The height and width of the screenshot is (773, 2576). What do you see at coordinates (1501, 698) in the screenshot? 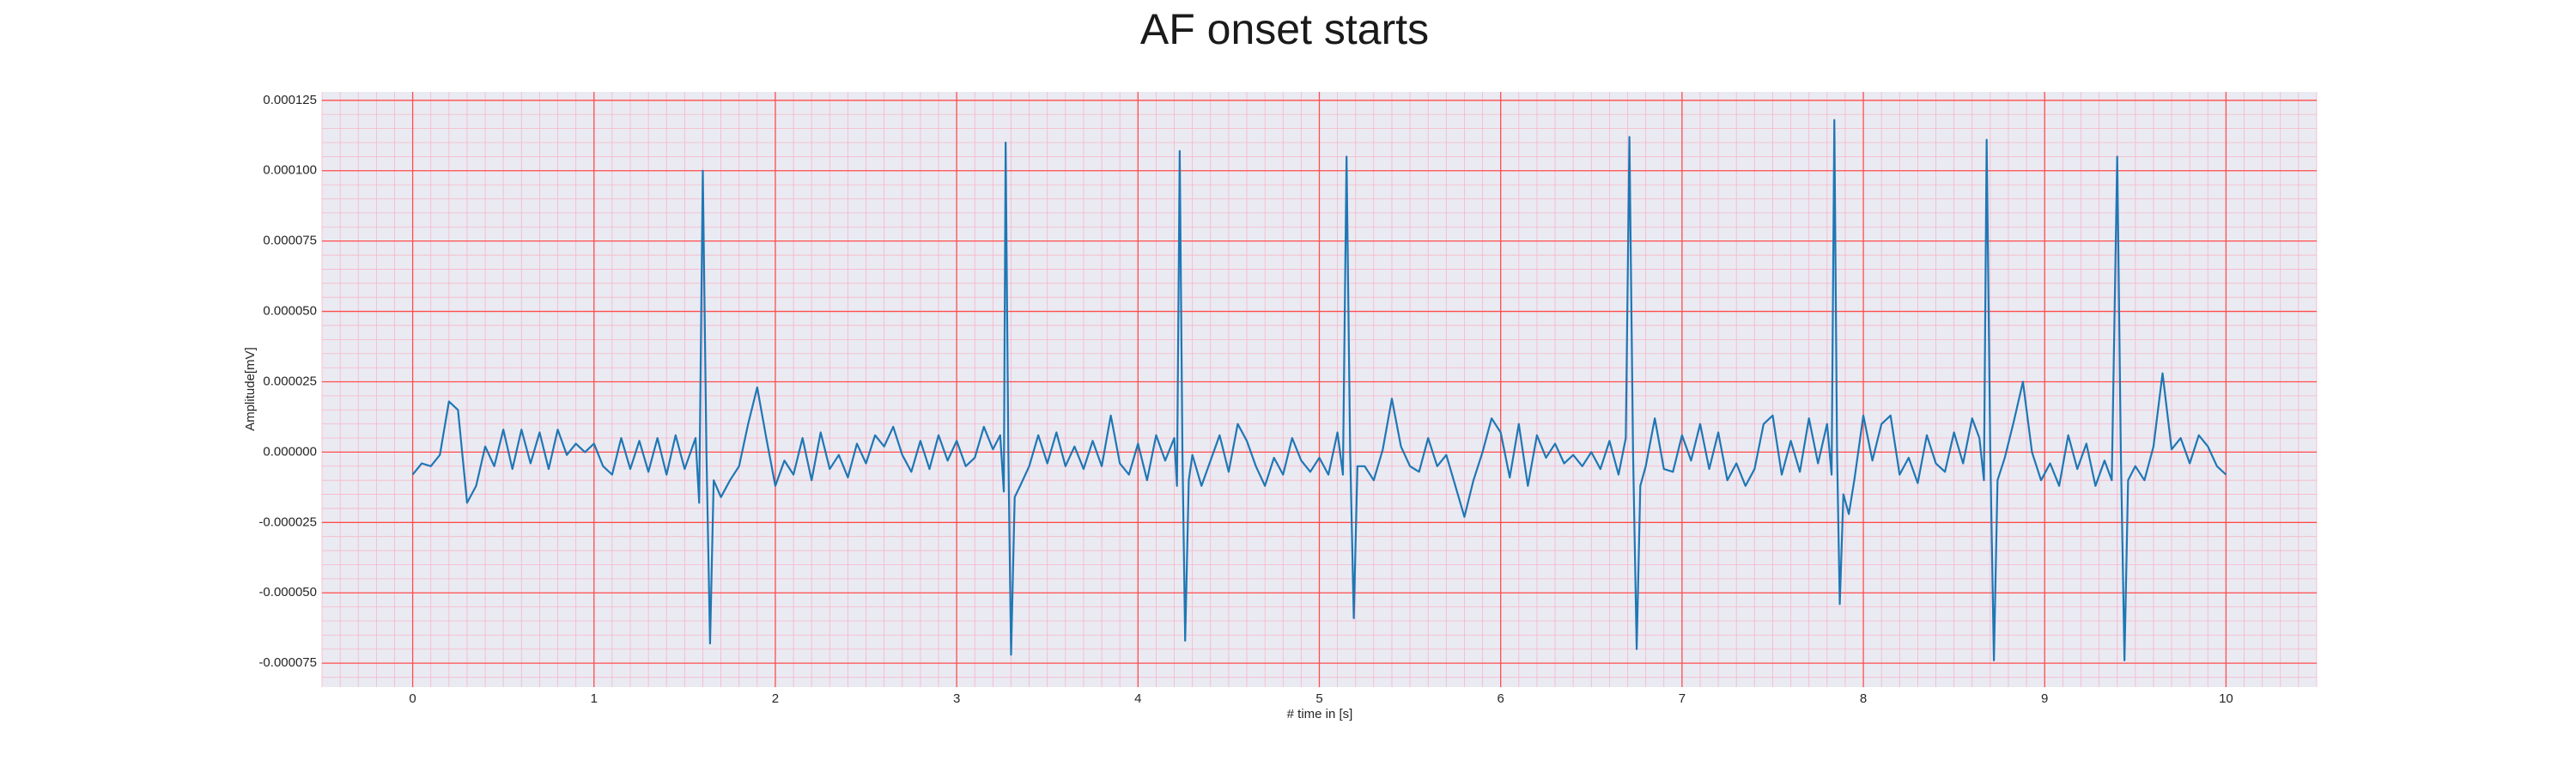
I see `x-tick-label: 6` at bounding box center [1501, 698].